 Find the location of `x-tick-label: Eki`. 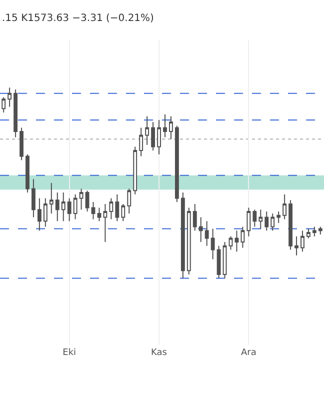

x-tick-label: Eki is located at coordinates (69, 353).